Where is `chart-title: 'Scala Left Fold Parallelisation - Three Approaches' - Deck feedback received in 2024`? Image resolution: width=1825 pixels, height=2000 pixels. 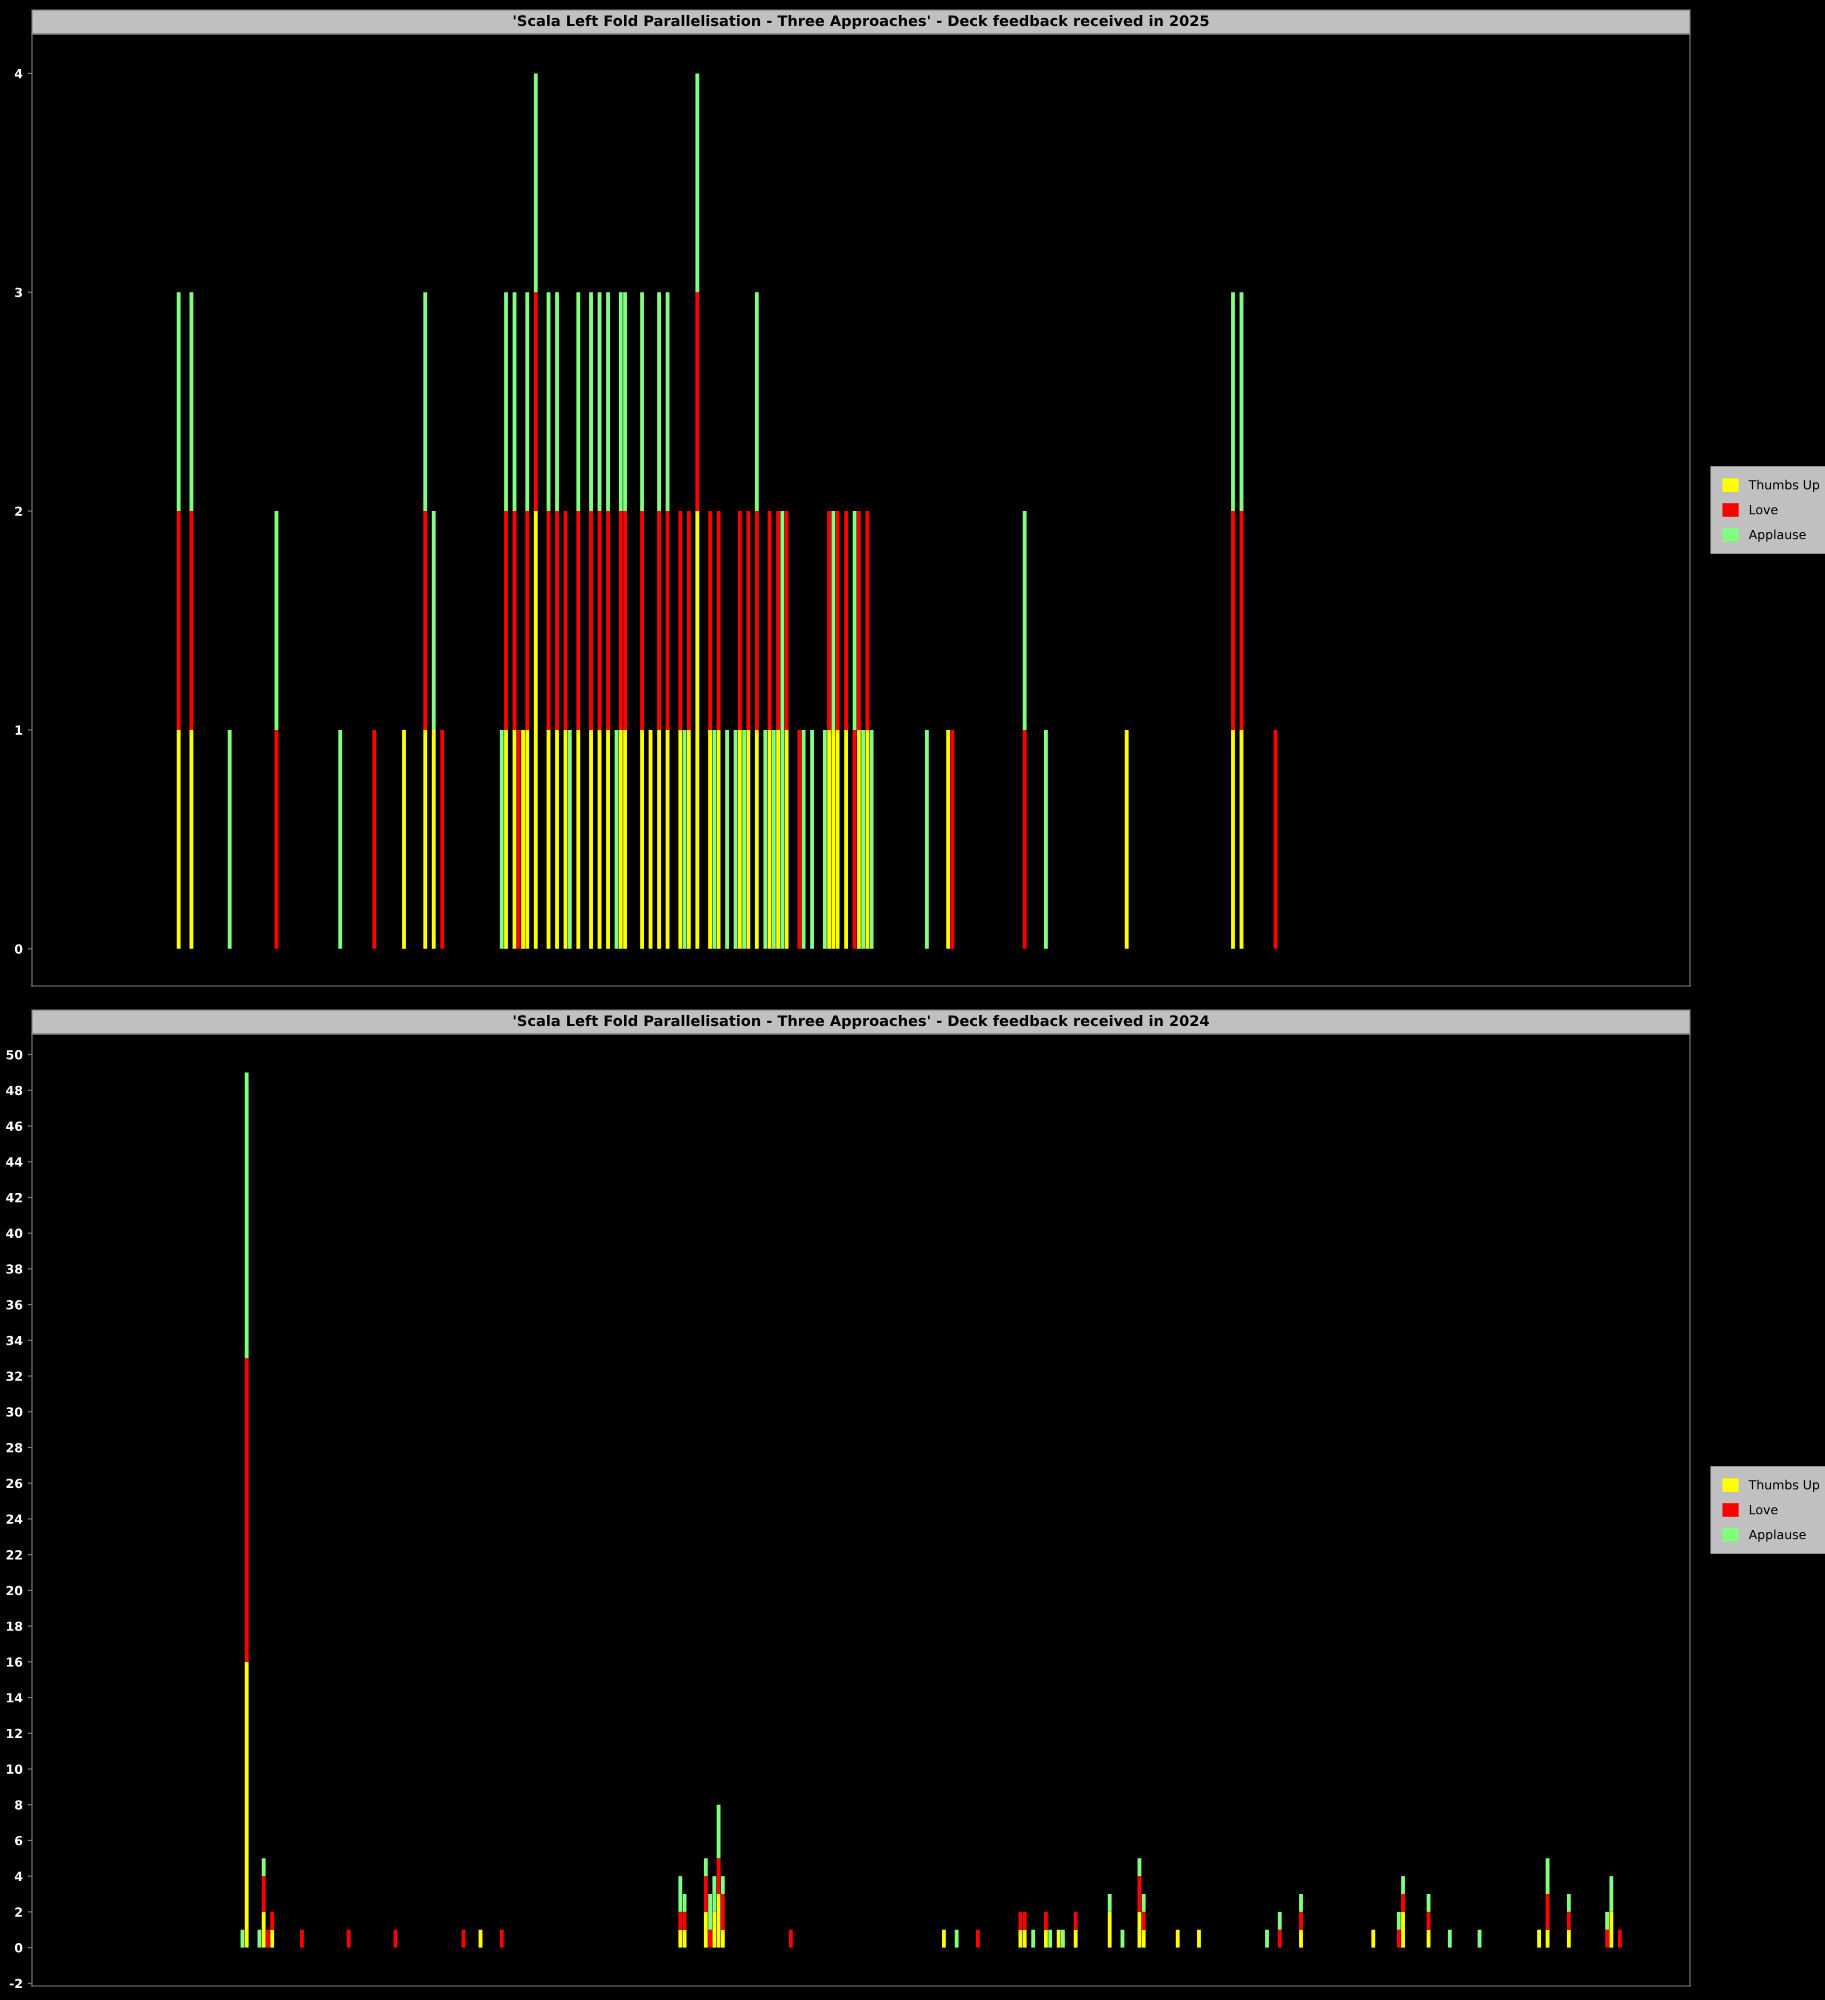 chart-title: 'Scala Left Fold Parallelisation - Three Approaches' - Deck feedback received in 2024 is located at coordinates (861, 1022).